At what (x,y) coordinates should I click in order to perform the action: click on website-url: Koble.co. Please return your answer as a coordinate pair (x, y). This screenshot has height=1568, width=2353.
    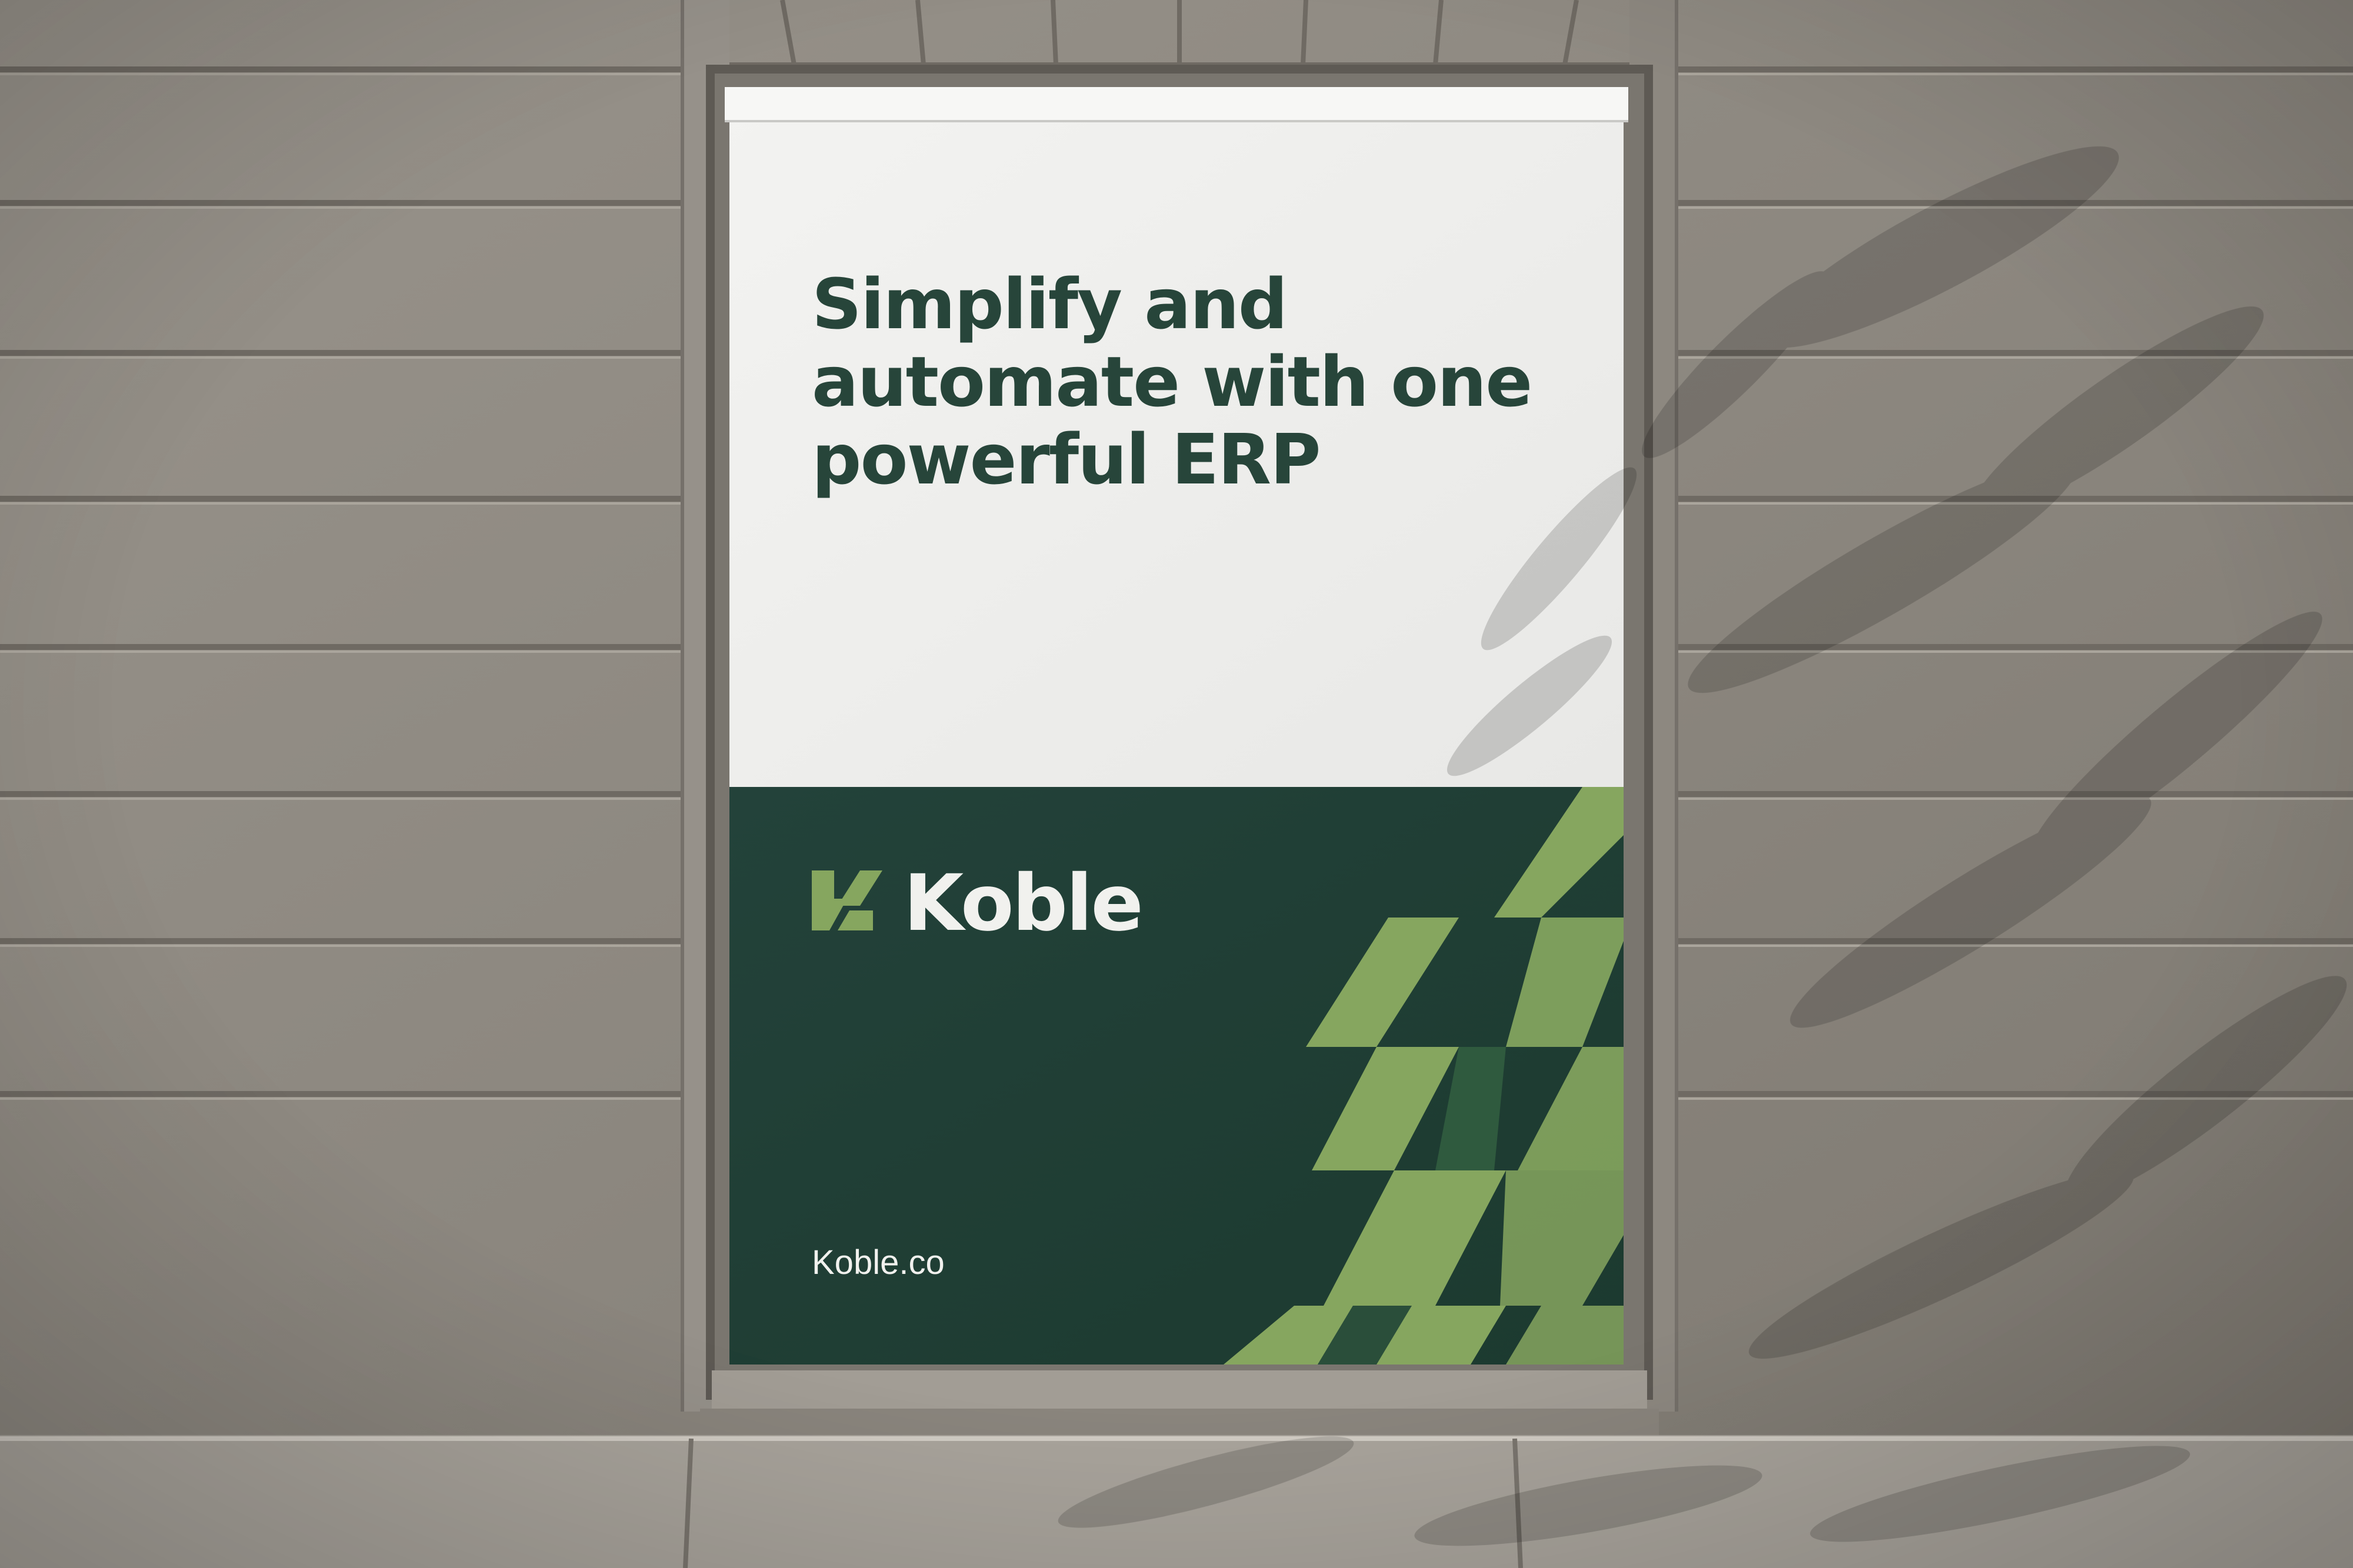
    Looking at the image, I should click on (879, 1262).